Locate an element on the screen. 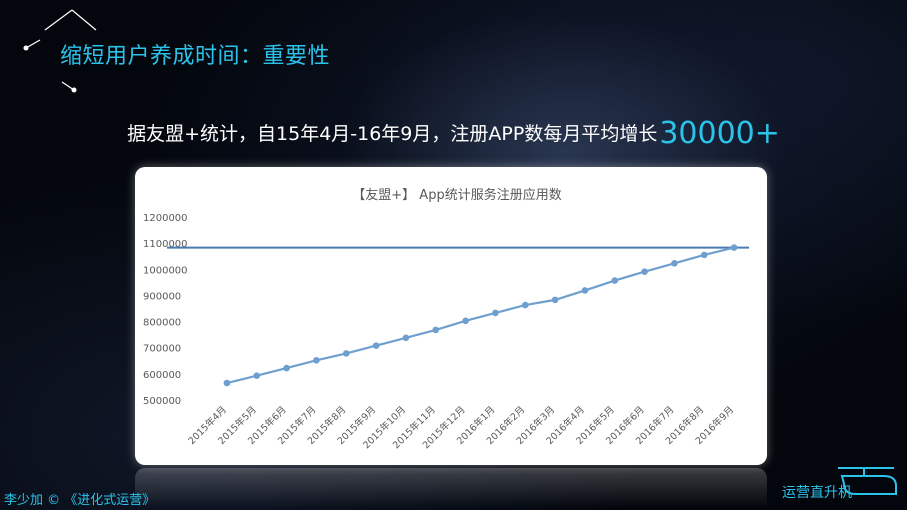  footer-credit: 李少加 © 《进化式运营》 is located at coordinates (80, 500).